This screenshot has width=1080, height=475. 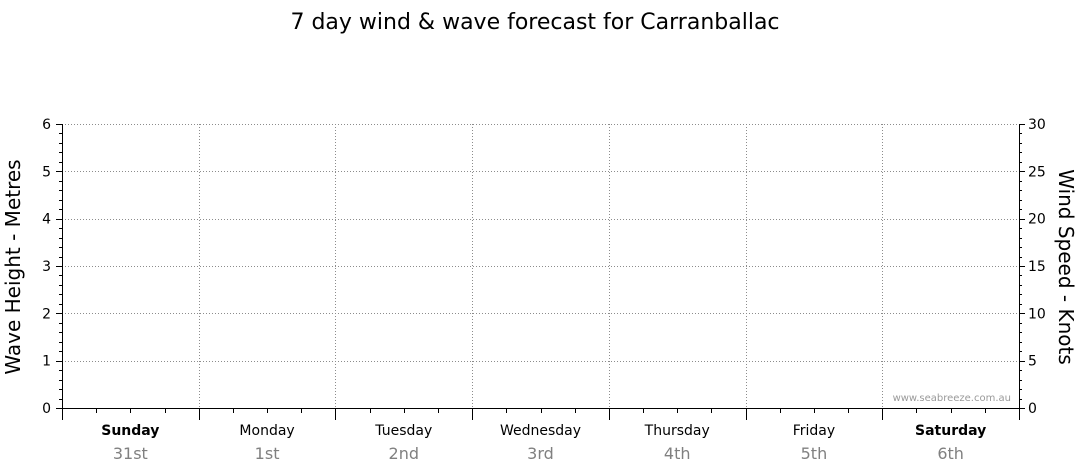 I want to click on day-label-wednesday: Wednesday, so click(x=540, y=431).